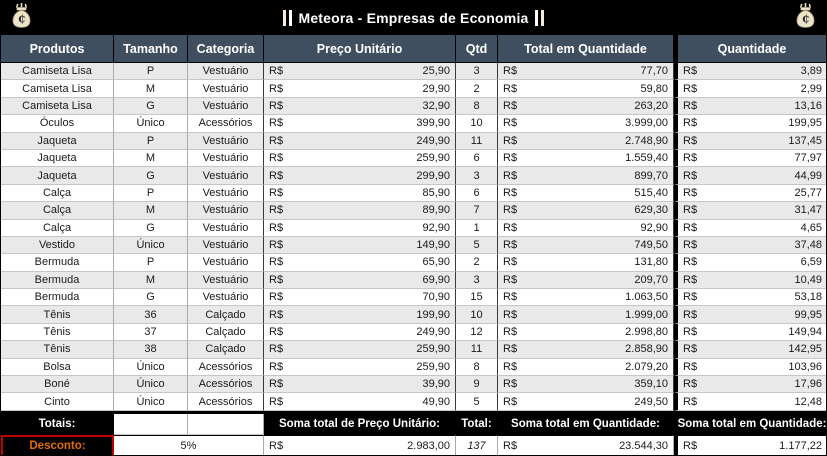 This screenshot has height=456, width=827. What do you see at coordinates (750, 263) in the screenshot?
I see `cell-quantidade: R$ 6,59` at bounding box center [750, 263].